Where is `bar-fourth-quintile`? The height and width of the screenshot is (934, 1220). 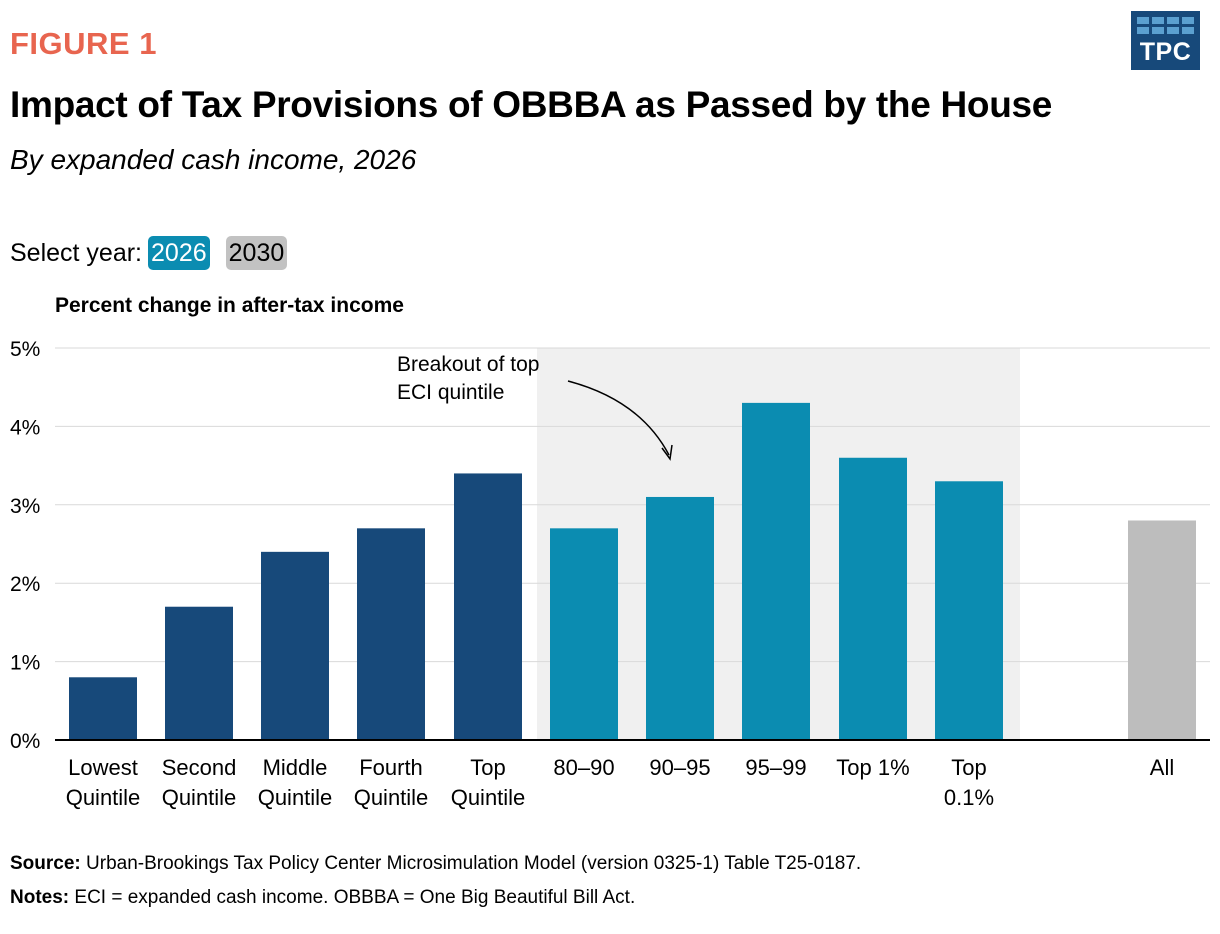
bar-fourth-quintile is located at coordinates (391, 634).